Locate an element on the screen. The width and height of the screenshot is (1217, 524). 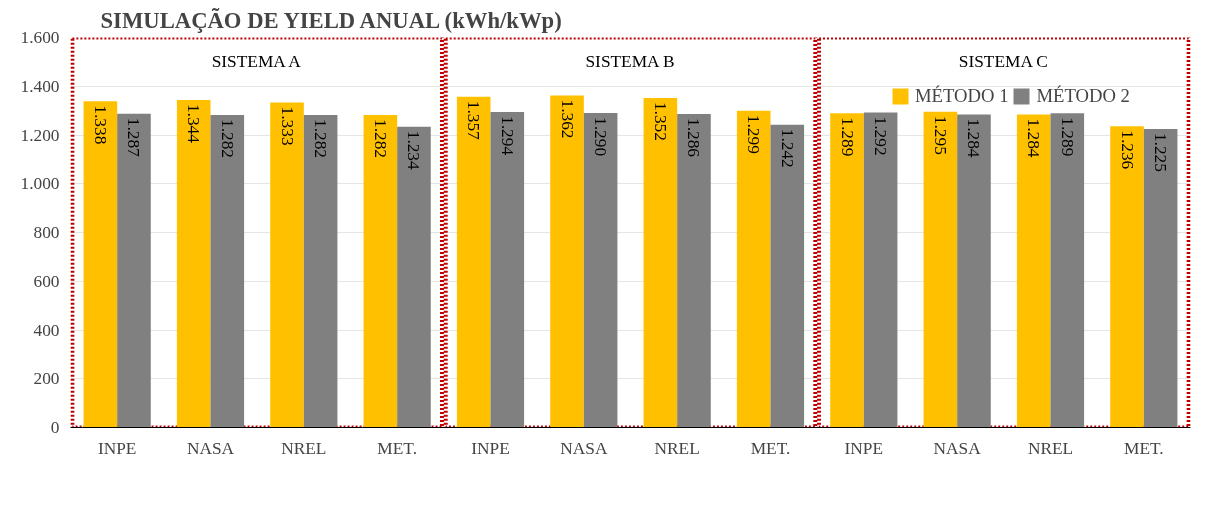
annotation: SISTEMA A is located at coordinates (256, 61).